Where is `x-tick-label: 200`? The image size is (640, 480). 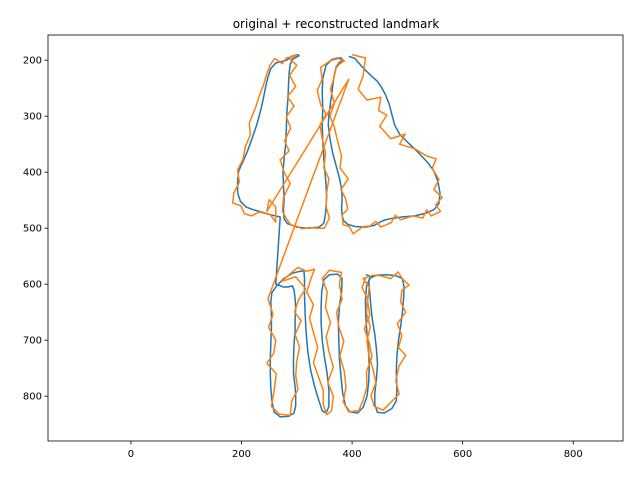 x-tick-label: 200 is located at coordinates (241, 454).